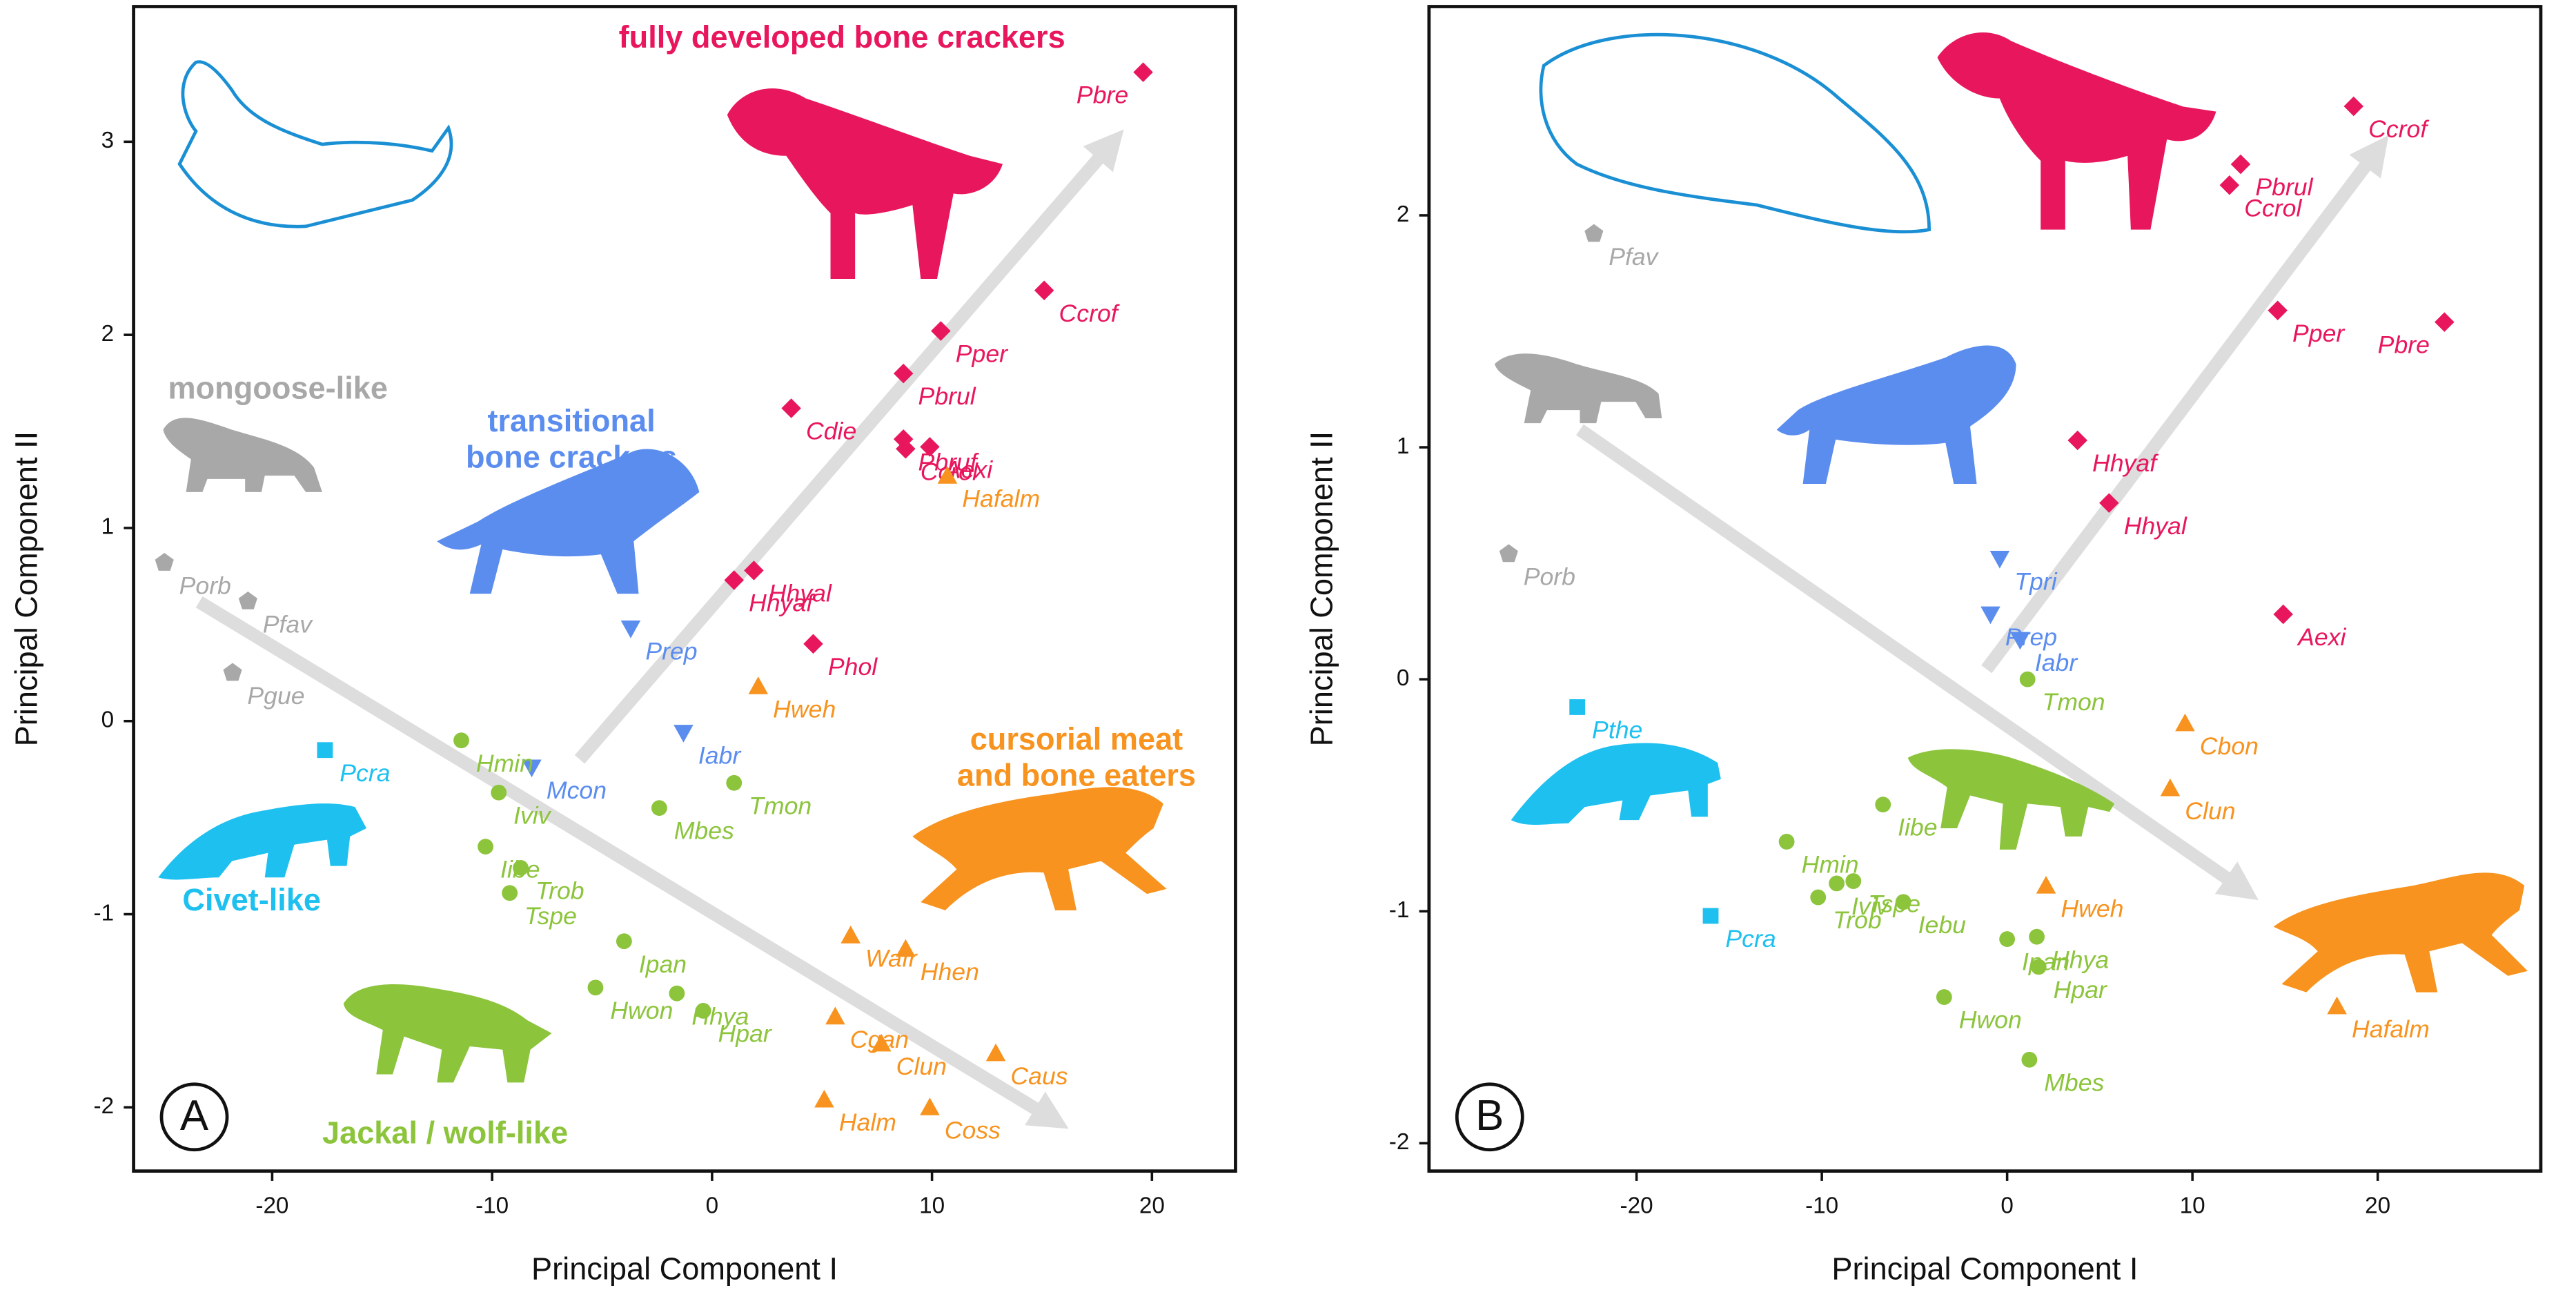 The height and width of the screenshot is (1299, 2576). What do you see at coordinates (1578, 389) in the screenshot?
I see `mongoose-silhouette` at bounding box center [1578, 389].